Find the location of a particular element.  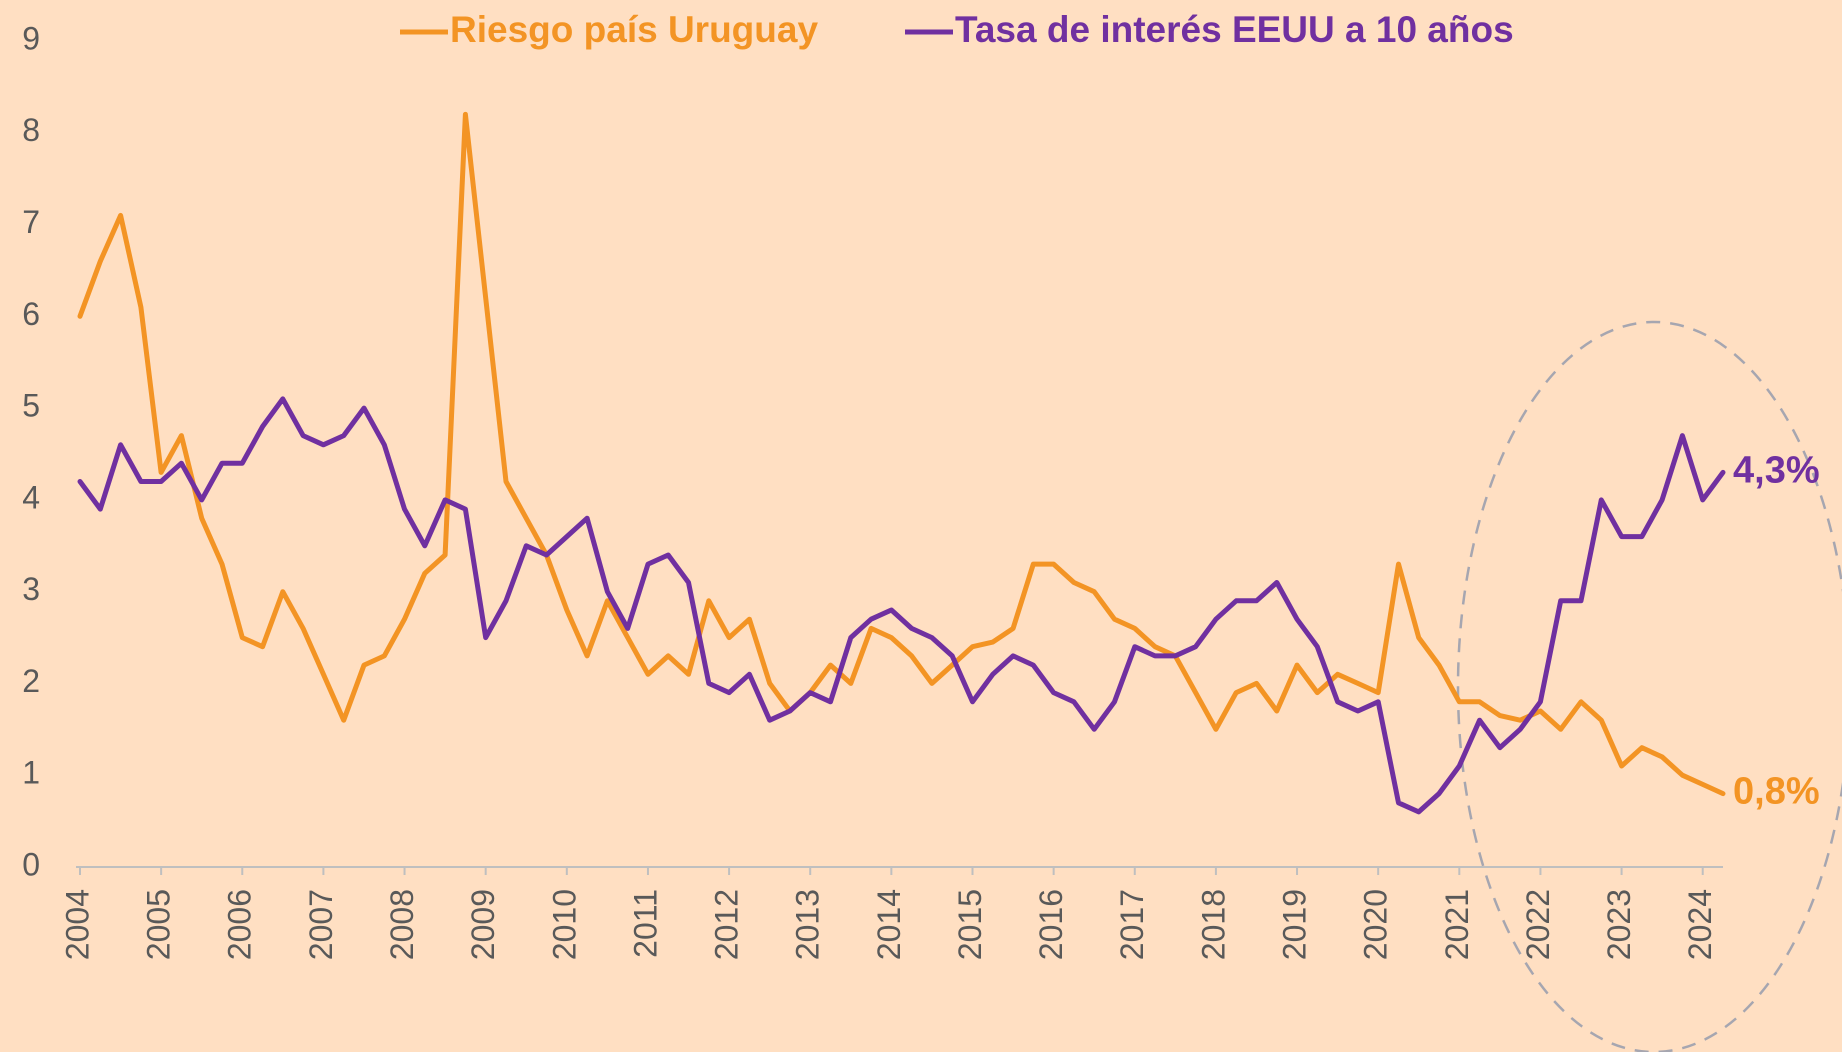

y-tick-label: 3 is located at coordinates (31, 589).